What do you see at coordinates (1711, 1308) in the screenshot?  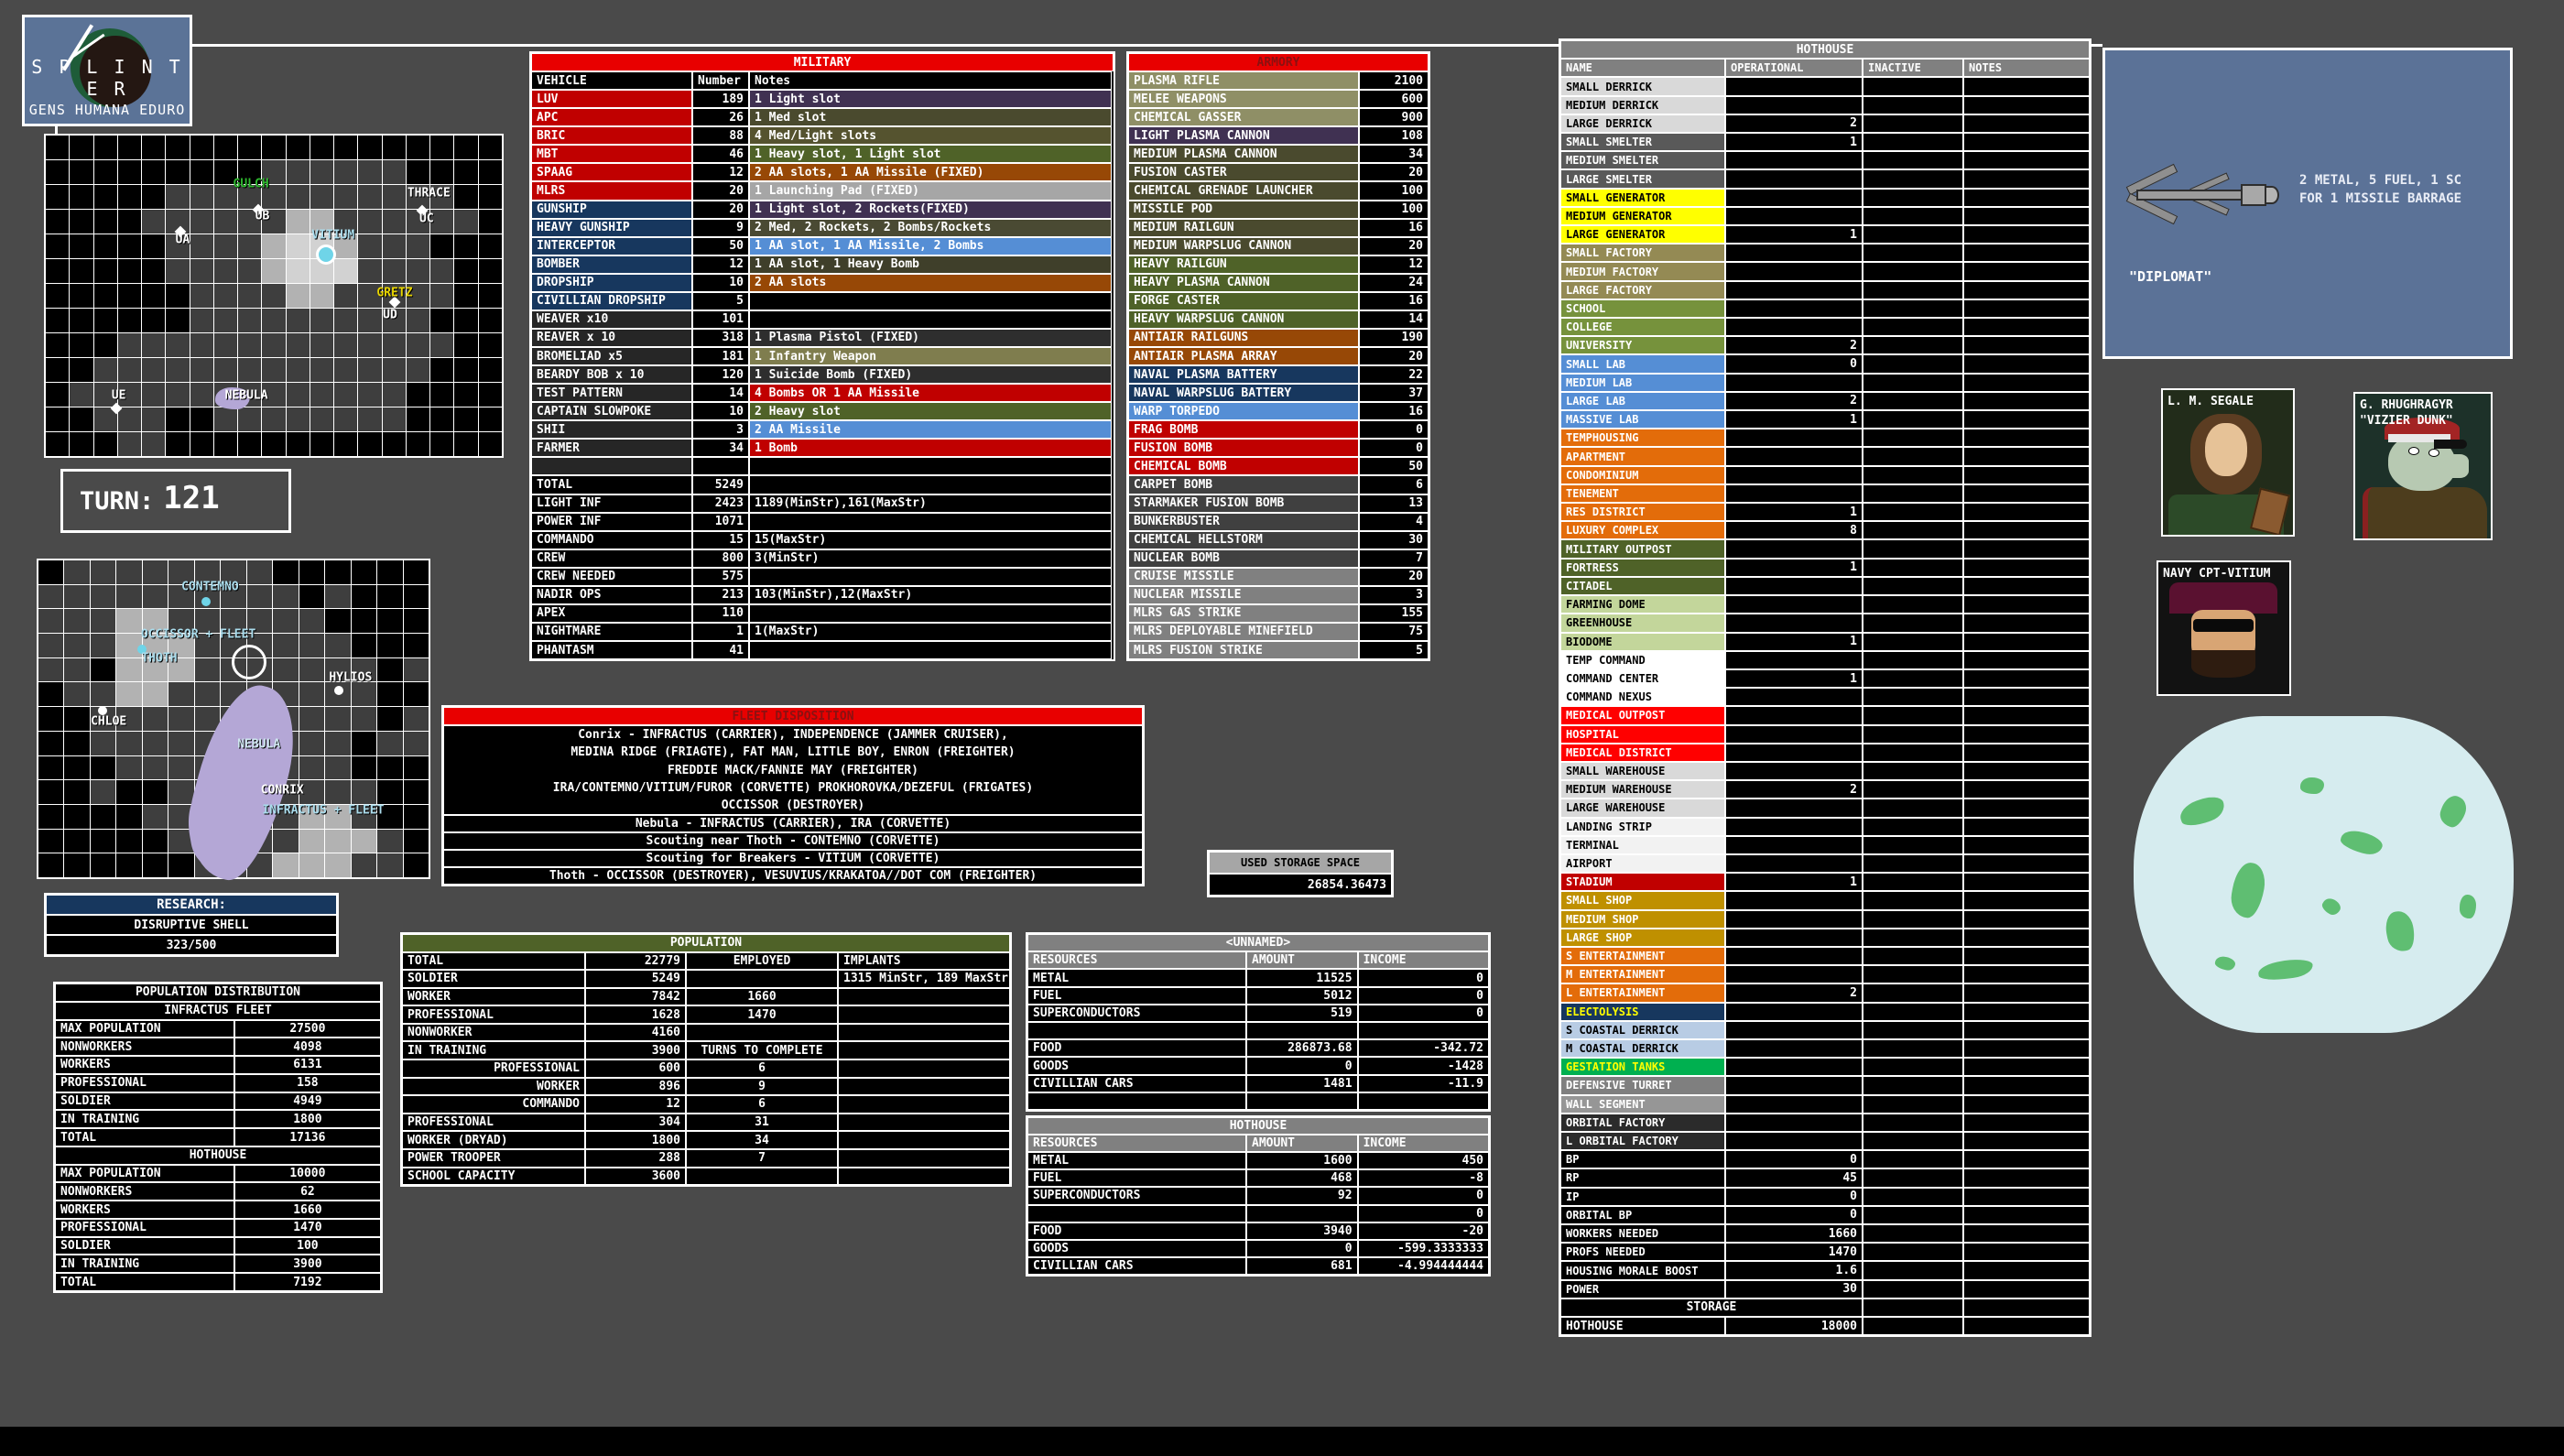 I see `storage-header: STORAGE` at bounding box center [1711, 1308].